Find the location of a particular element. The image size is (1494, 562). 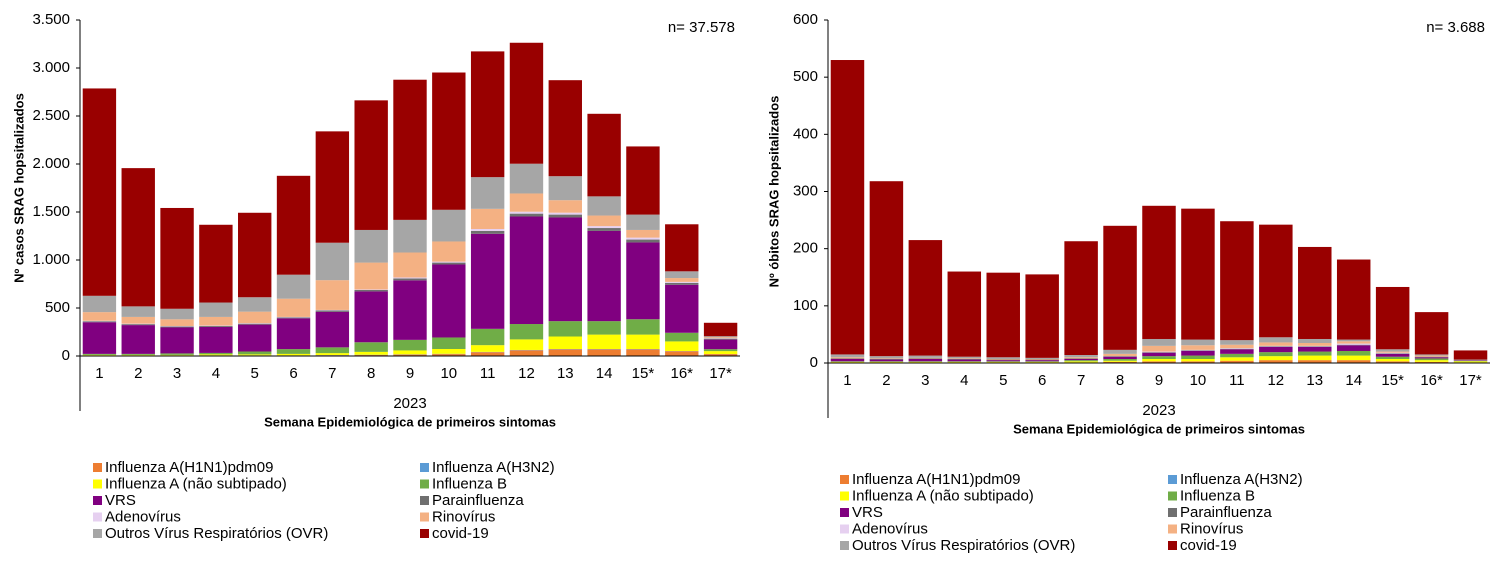

x-tick-label: 11 is located at coordinates (488, 373).